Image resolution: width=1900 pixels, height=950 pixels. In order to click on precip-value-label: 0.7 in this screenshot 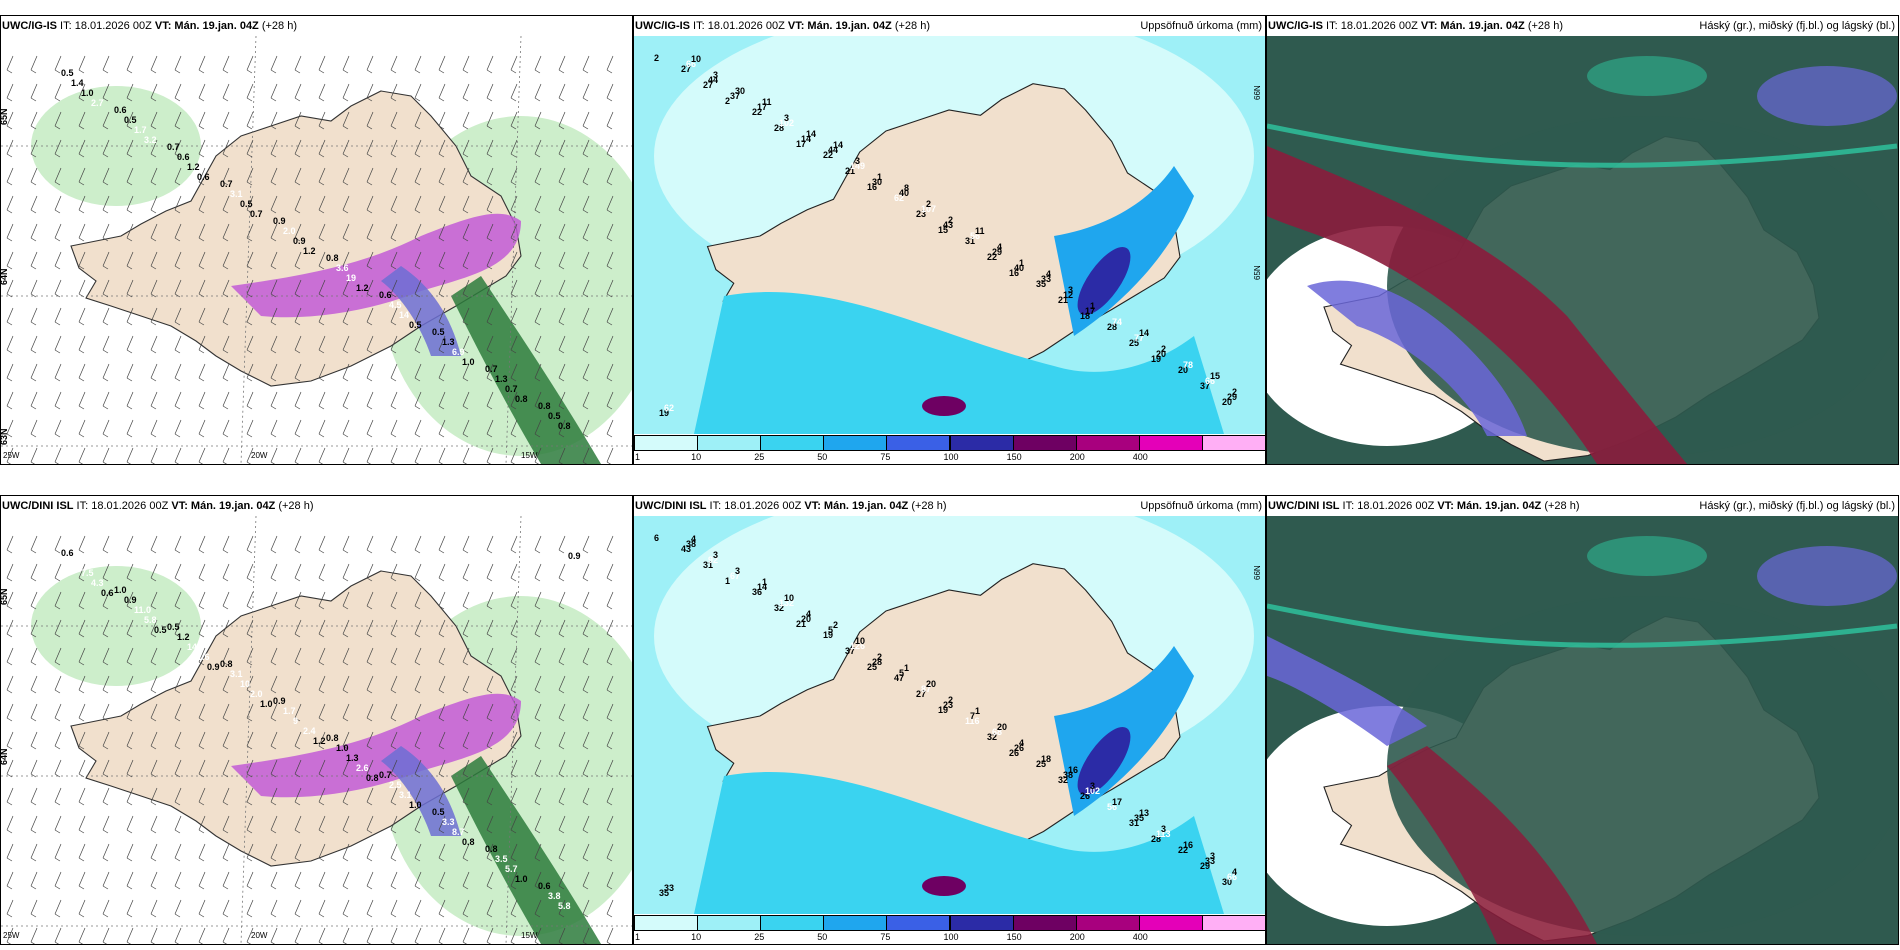, I will do `click(226, 184)`.